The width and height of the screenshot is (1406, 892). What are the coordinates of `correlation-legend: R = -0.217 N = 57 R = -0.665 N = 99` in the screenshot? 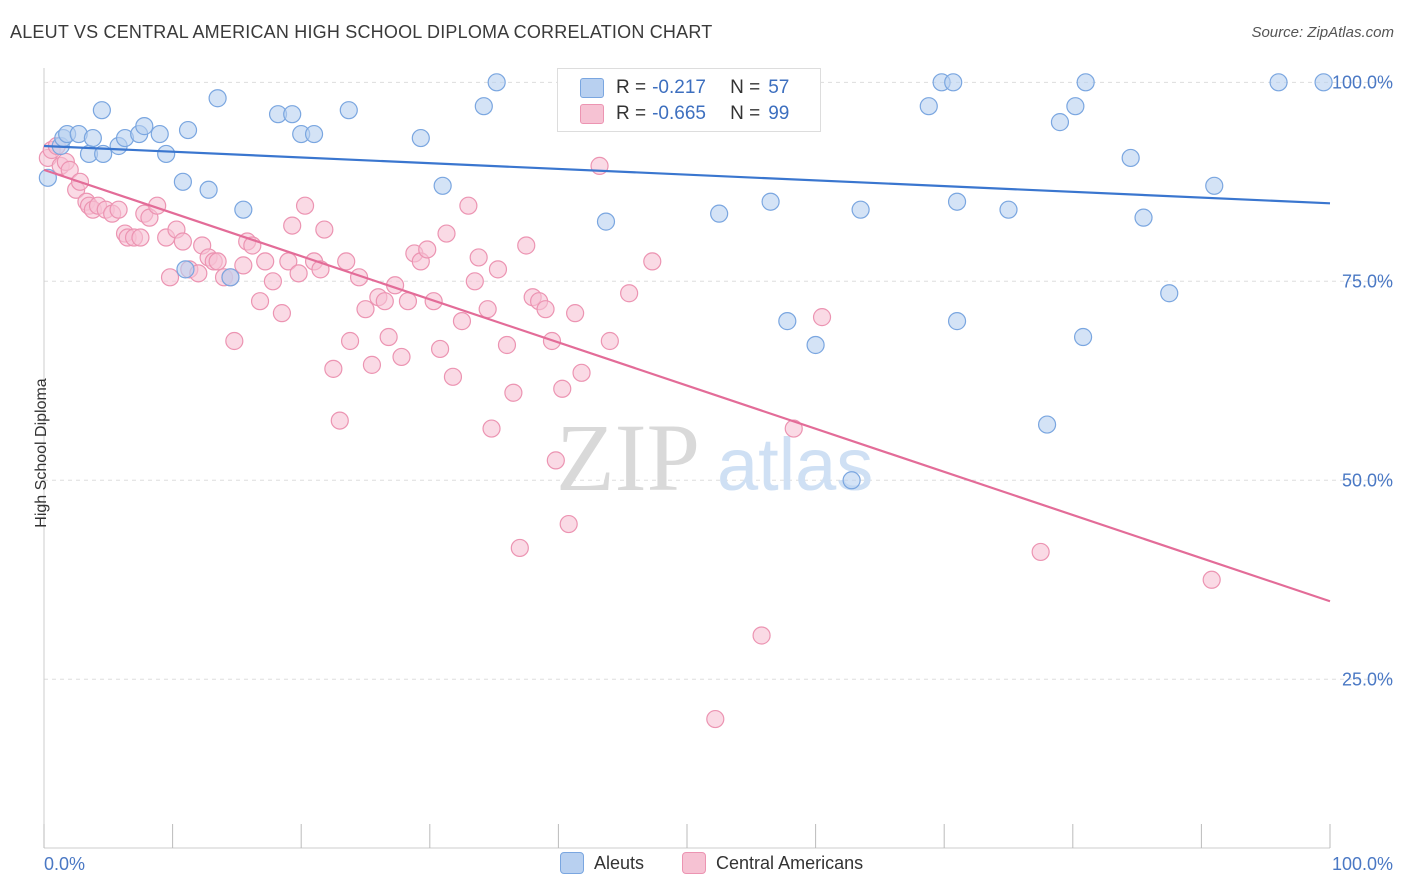 It's located at (689, 100).